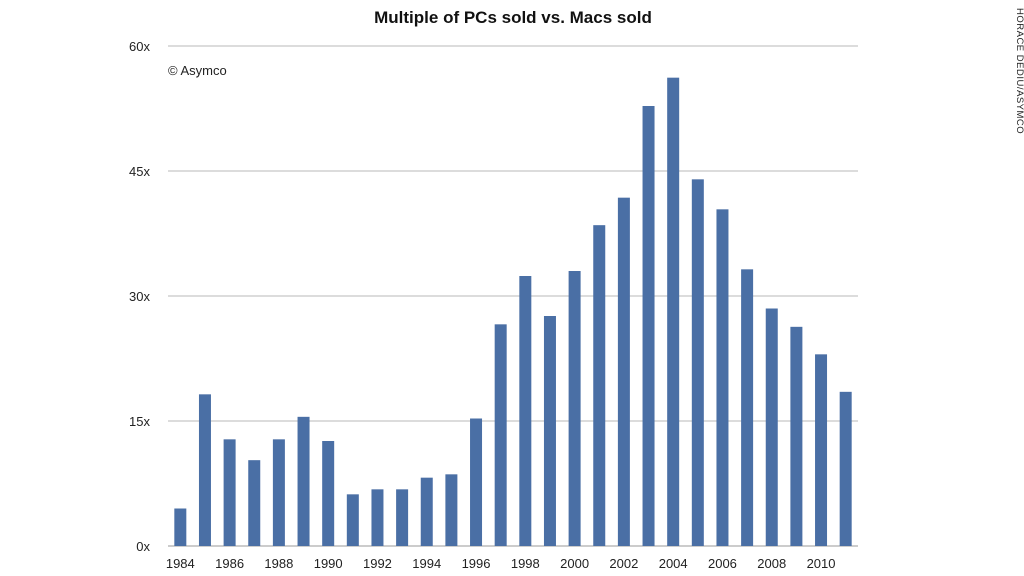 The height and width of the screenshot is (576, 1024). Describe the element at coordinates (771, 427) in the screenshot. I see `bar-2008` at that location.